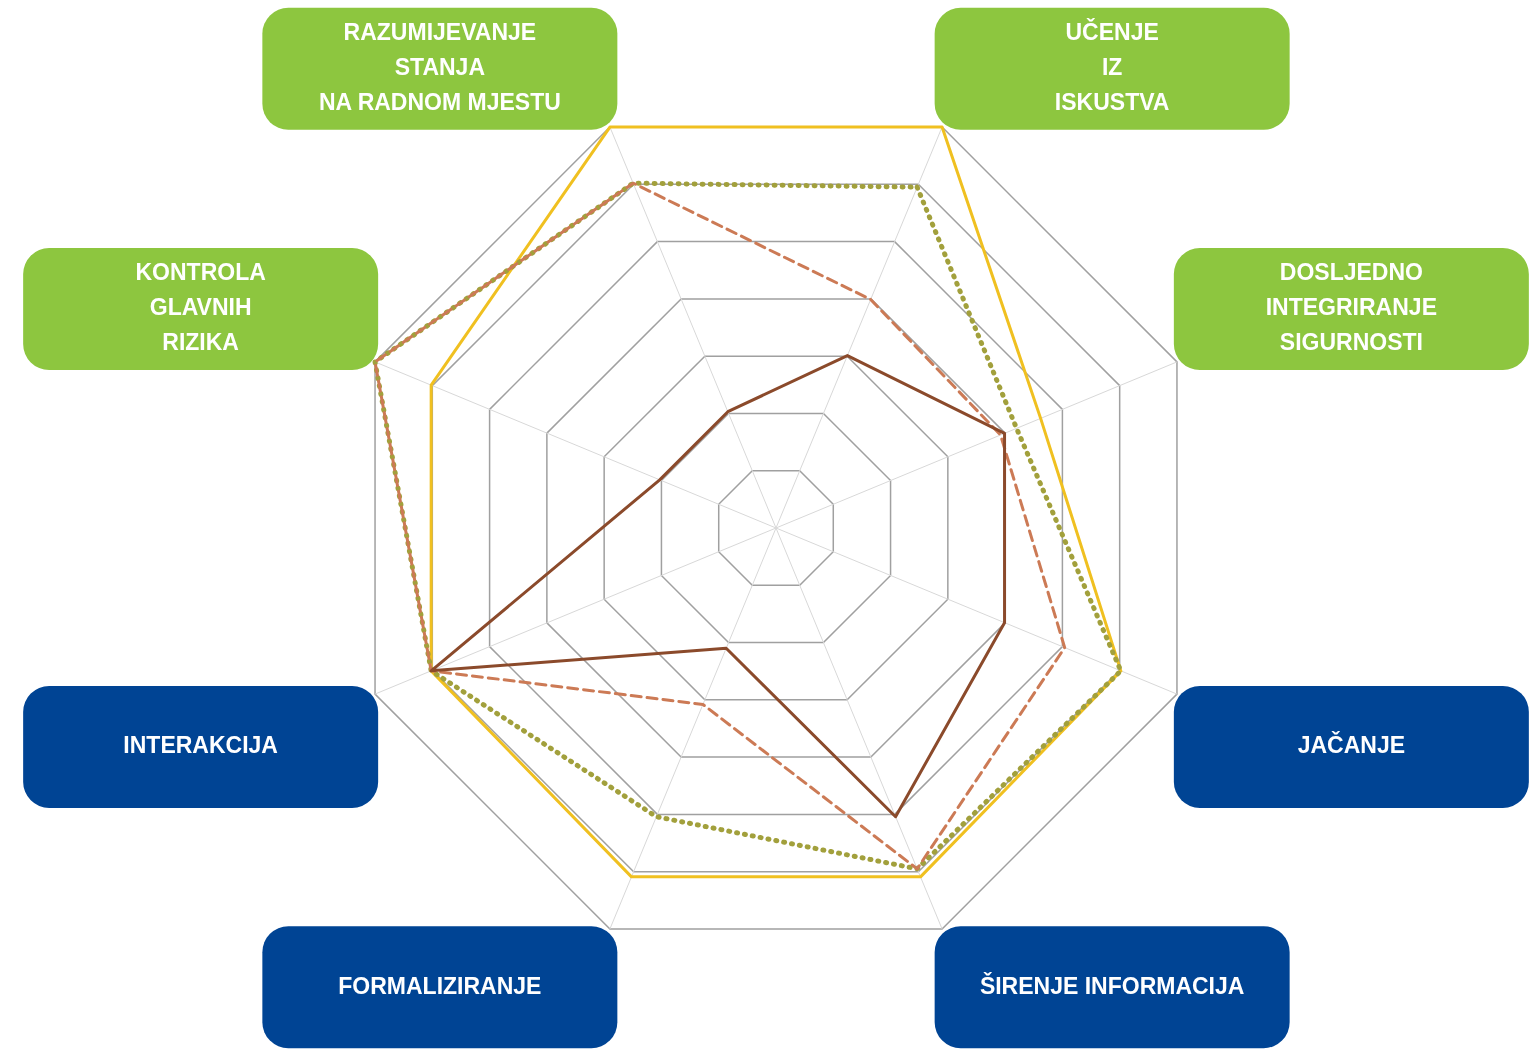 The height and width of the screenshot is (1053, 1530). Describe the element at coordinates (1112, 985) in the screenshot. I see `spoke-label: ŠIRENJE INFORMACIJA` at that location.